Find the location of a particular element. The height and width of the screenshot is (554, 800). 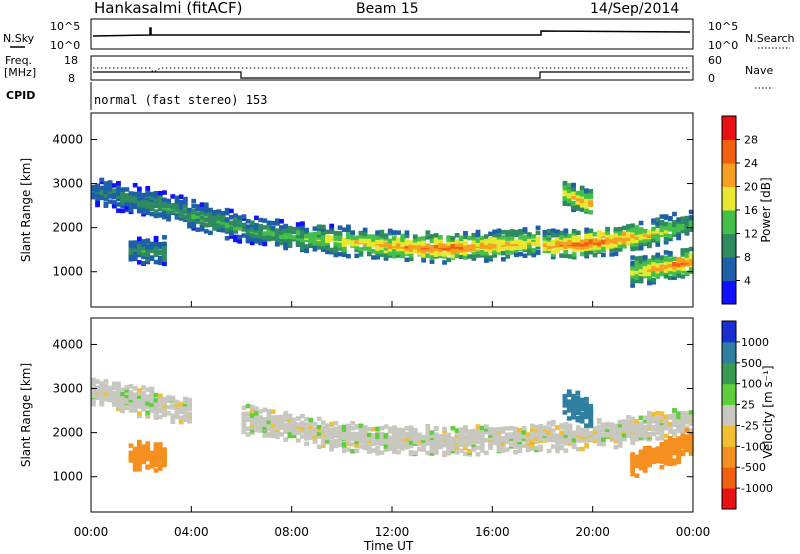

colorbar-tick-label: 4 is located at coordinates (747, 281).